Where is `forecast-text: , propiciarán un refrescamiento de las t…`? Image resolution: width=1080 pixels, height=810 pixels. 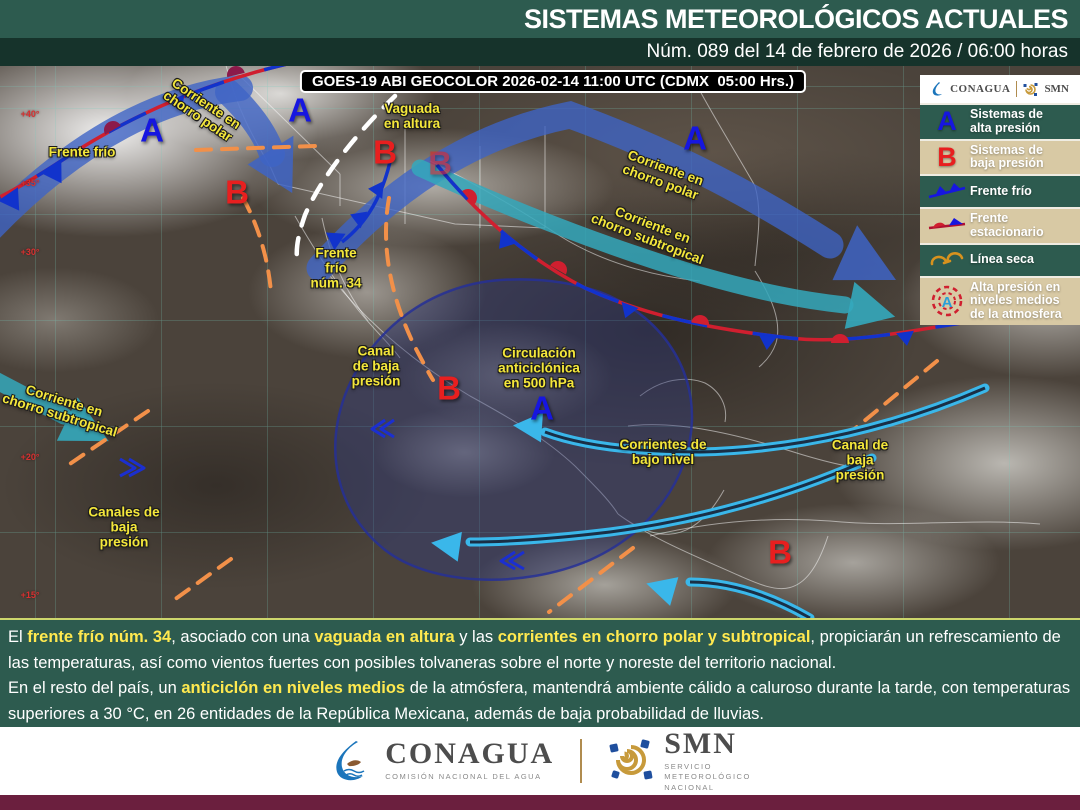 forecast-text: , propiciarán un refrescamiento de las t… is located at coordinates (534, 650).